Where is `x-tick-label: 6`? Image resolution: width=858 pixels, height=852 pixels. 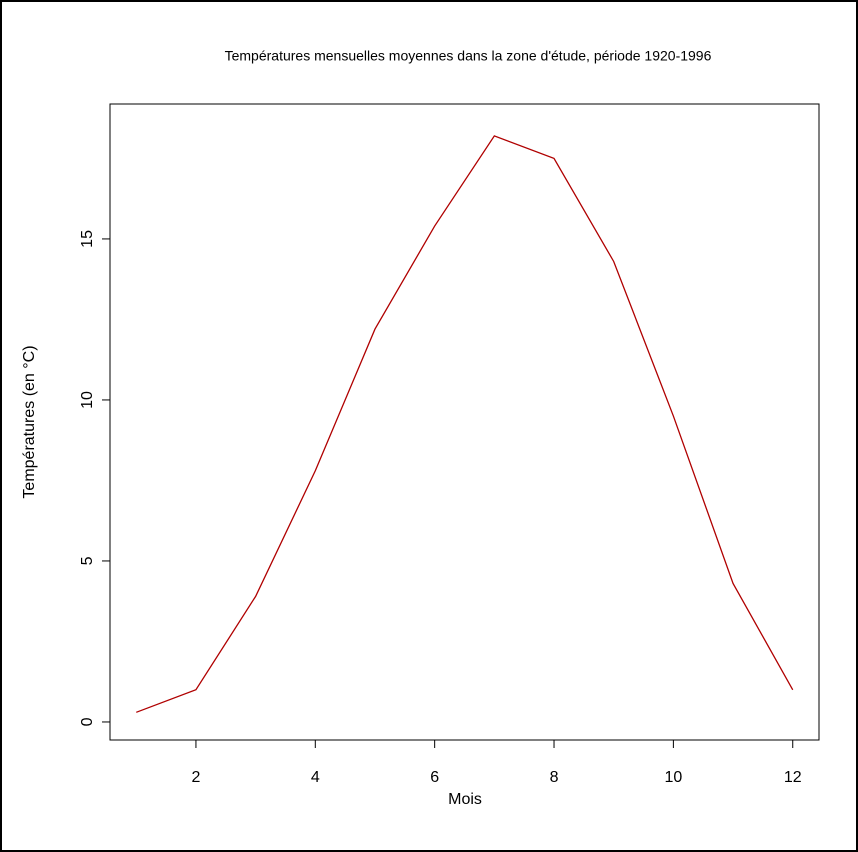
x-tick-label: 6 is located at coordinates (434, 777).